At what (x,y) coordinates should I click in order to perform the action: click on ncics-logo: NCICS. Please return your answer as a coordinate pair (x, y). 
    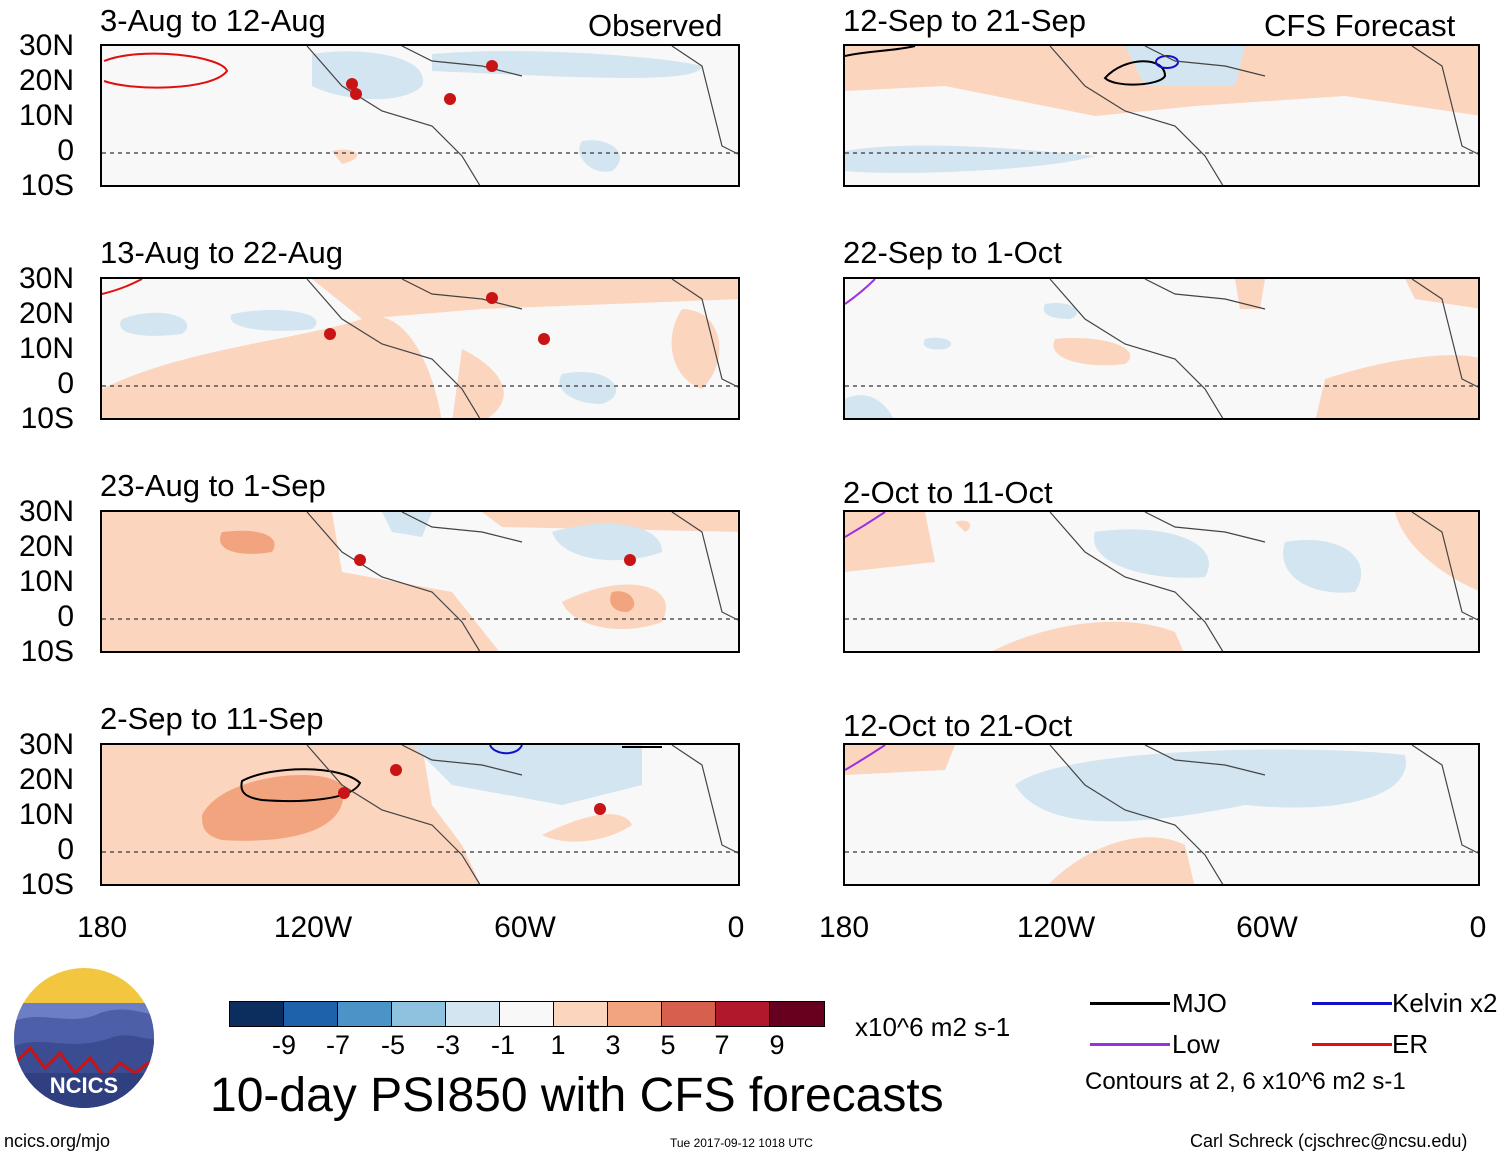
    Looking at the image, I should click on (84, 1038).